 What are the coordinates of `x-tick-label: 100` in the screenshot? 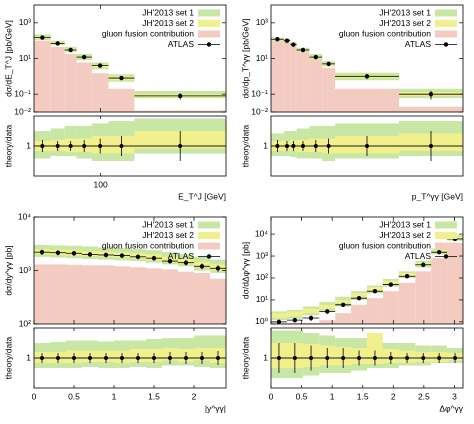 It's located at (100, 184).